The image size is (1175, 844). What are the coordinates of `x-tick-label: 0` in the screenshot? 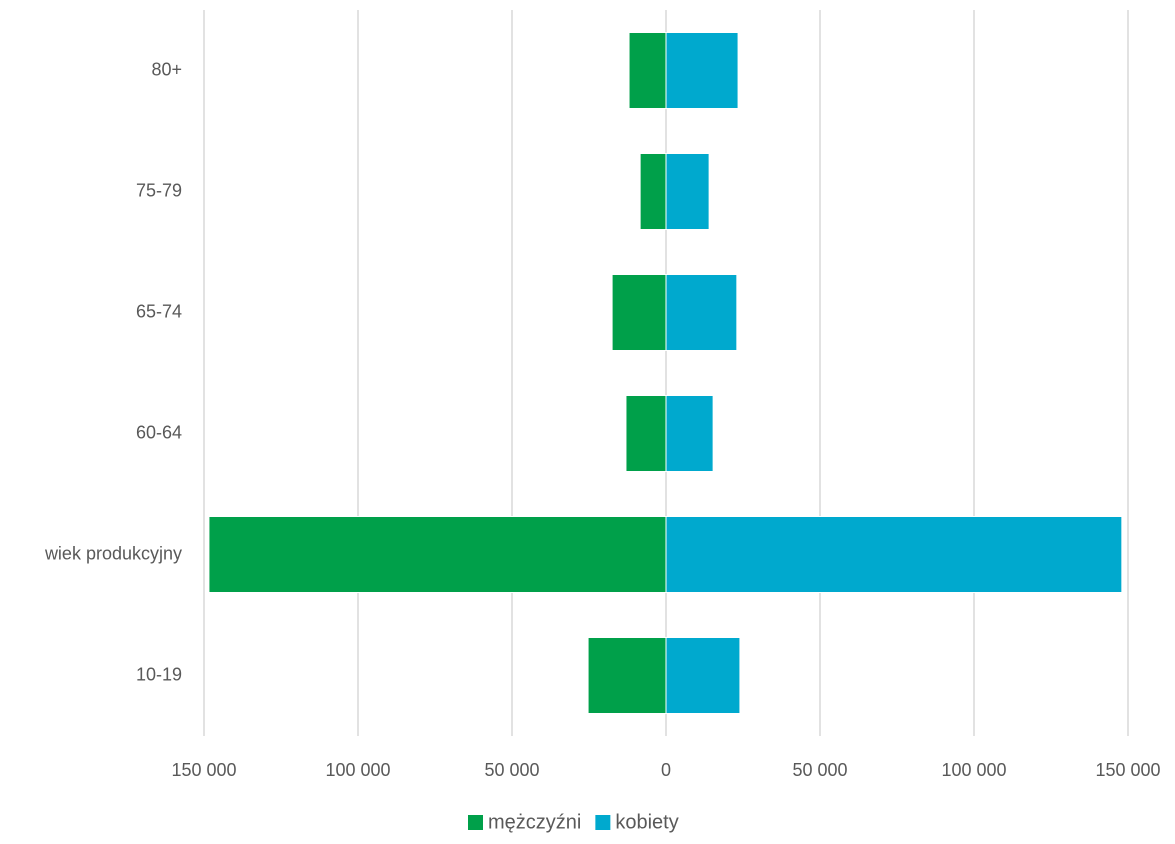 It's located at (666, 770).